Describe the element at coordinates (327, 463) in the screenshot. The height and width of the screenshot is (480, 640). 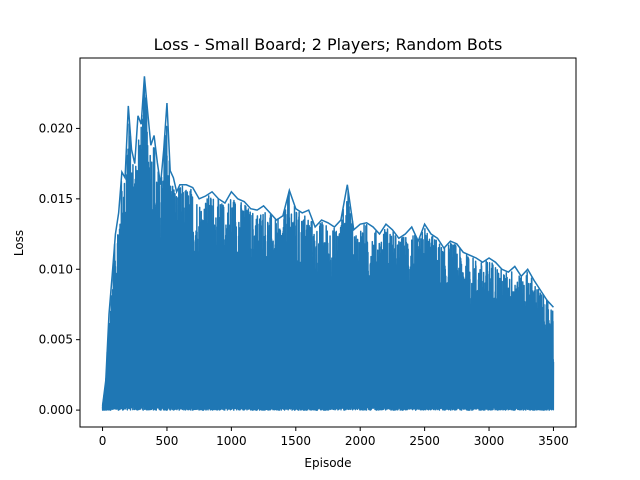
I see `x-axis-label: Episode` at that location.